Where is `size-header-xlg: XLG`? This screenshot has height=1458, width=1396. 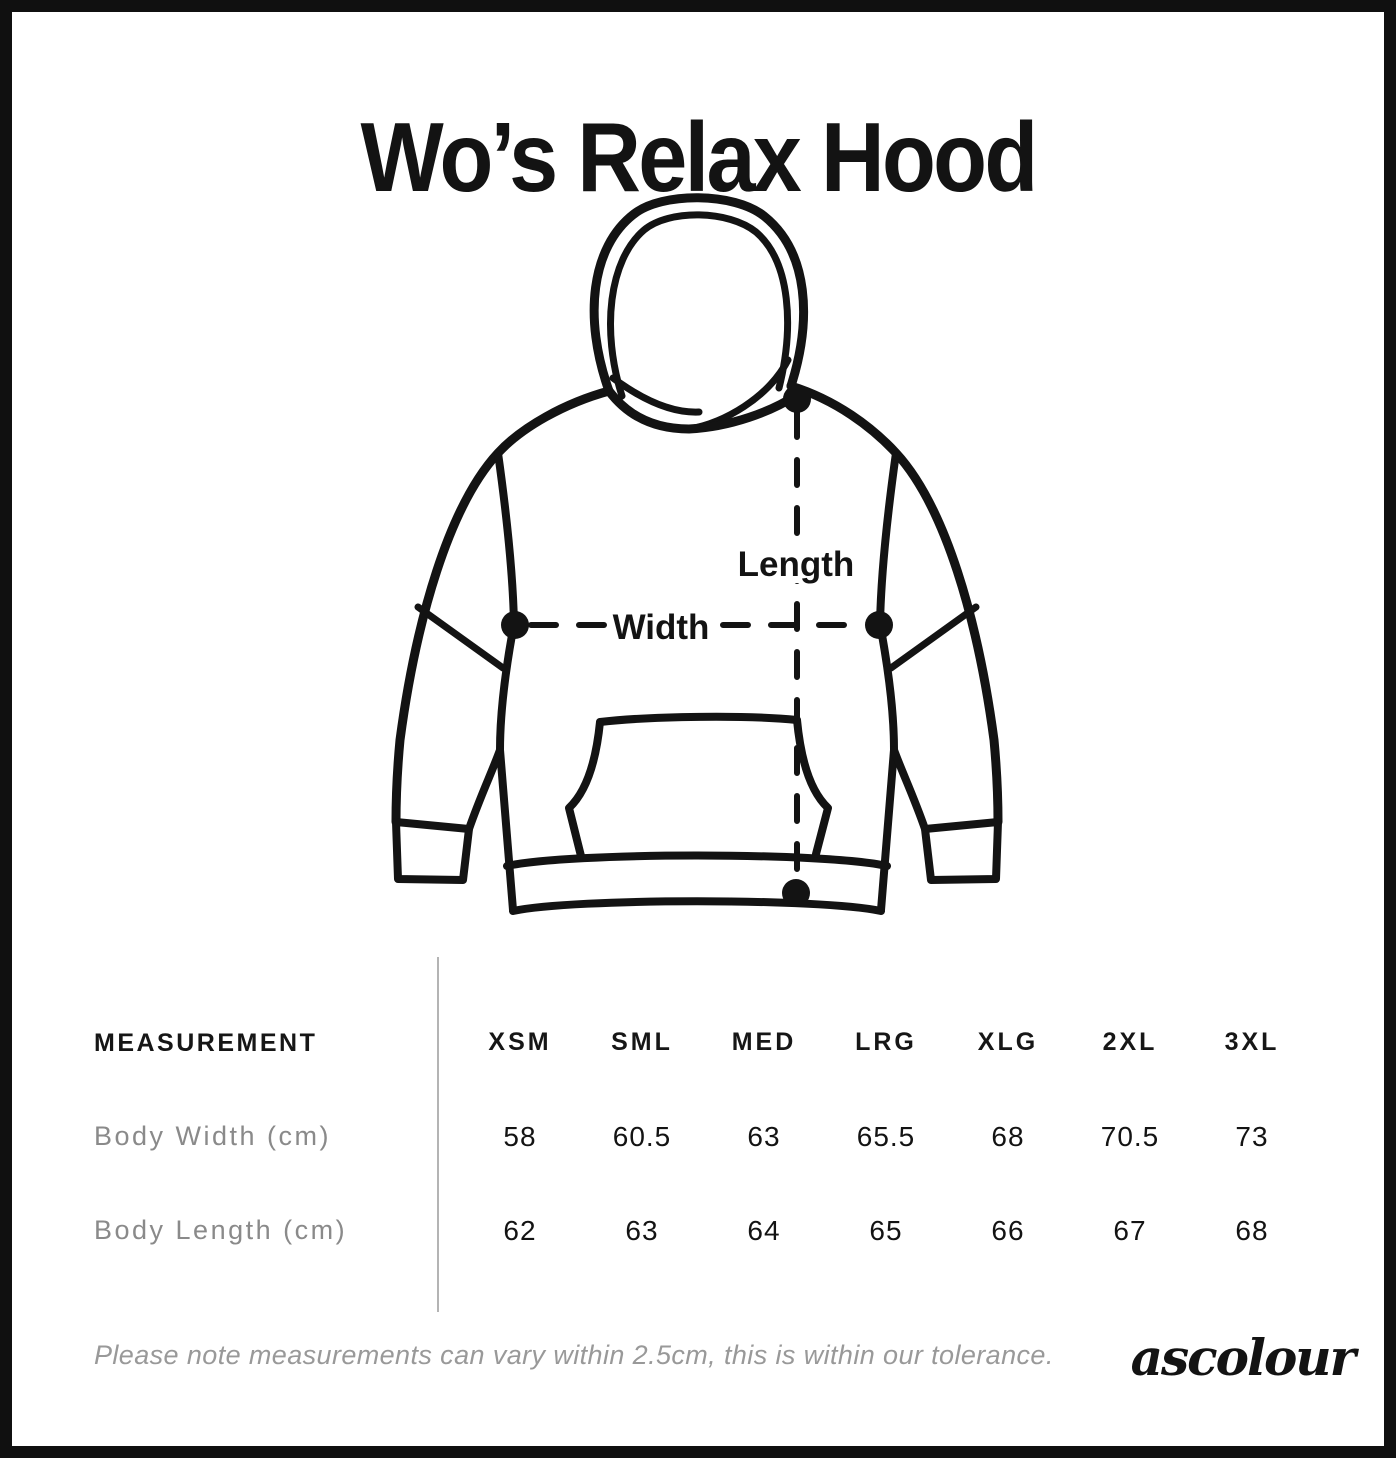
size-header-xlg: XLG is located at coordinates (1008, 1042).